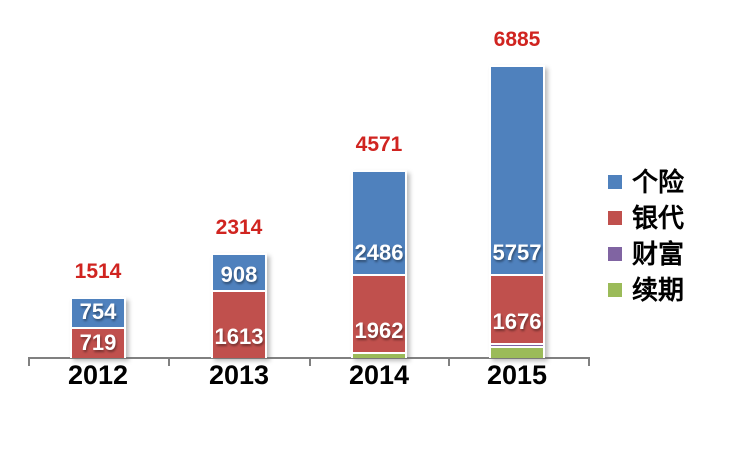  I want to click on legend-item-label-xuqi: 续期, so click(658, 290).